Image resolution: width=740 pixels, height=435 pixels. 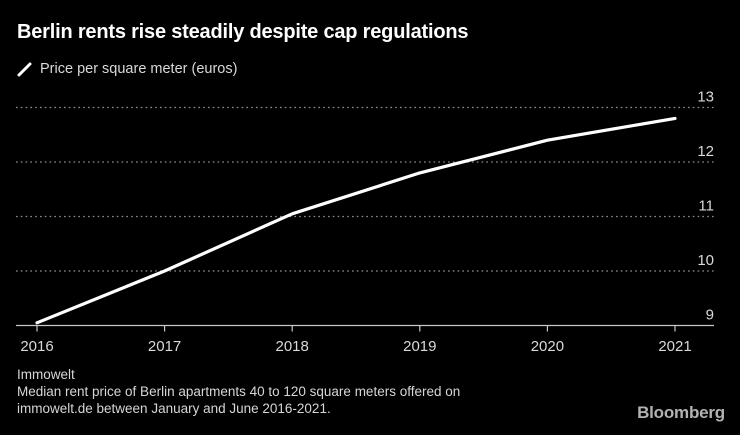 What do you see at coordinates (547, 346) in the screenshot?
I see `x-tick-label: 2020` at bounding box center [547, 346].